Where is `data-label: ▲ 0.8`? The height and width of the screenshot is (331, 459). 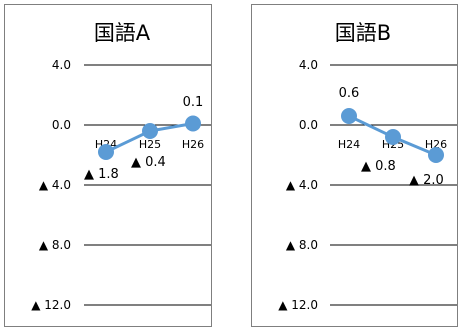
data-label: ▲ 0.8 is located at coordinates (378, 166).